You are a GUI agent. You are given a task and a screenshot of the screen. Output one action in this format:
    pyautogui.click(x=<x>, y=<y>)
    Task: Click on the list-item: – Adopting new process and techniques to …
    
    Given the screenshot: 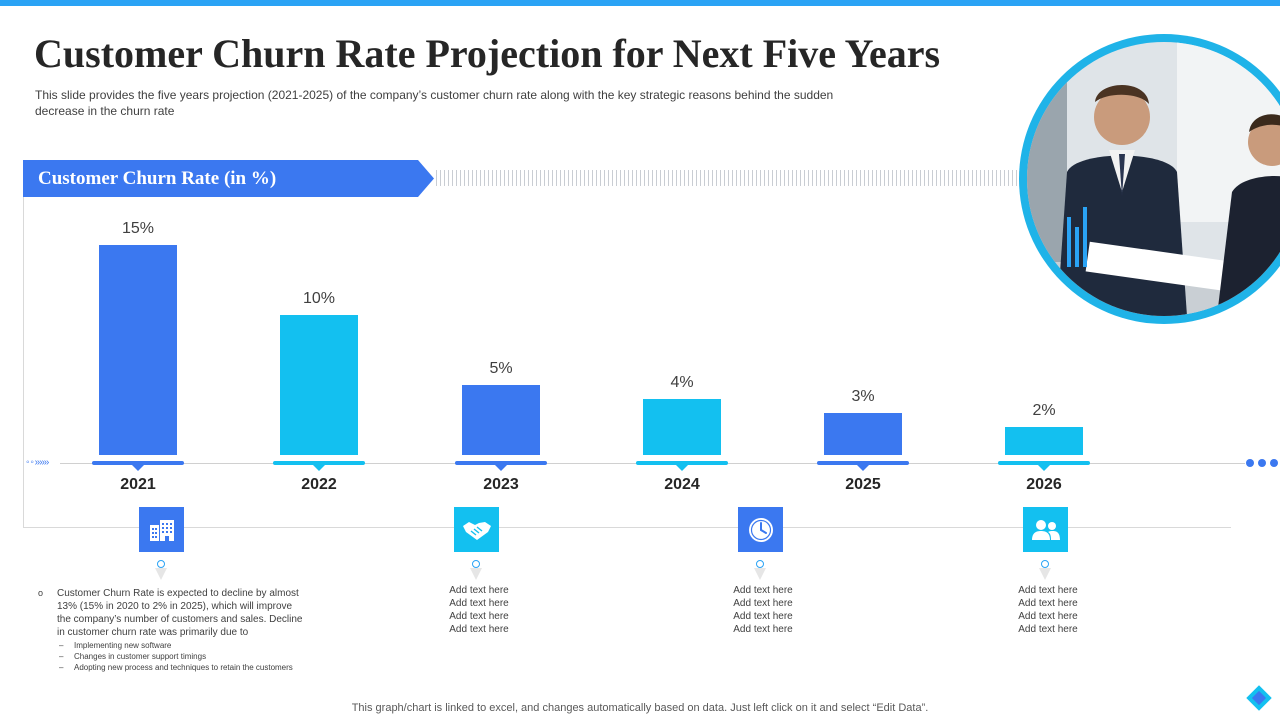 What is the action you would take?
    pyautogui.click(x=176, y=667)
    